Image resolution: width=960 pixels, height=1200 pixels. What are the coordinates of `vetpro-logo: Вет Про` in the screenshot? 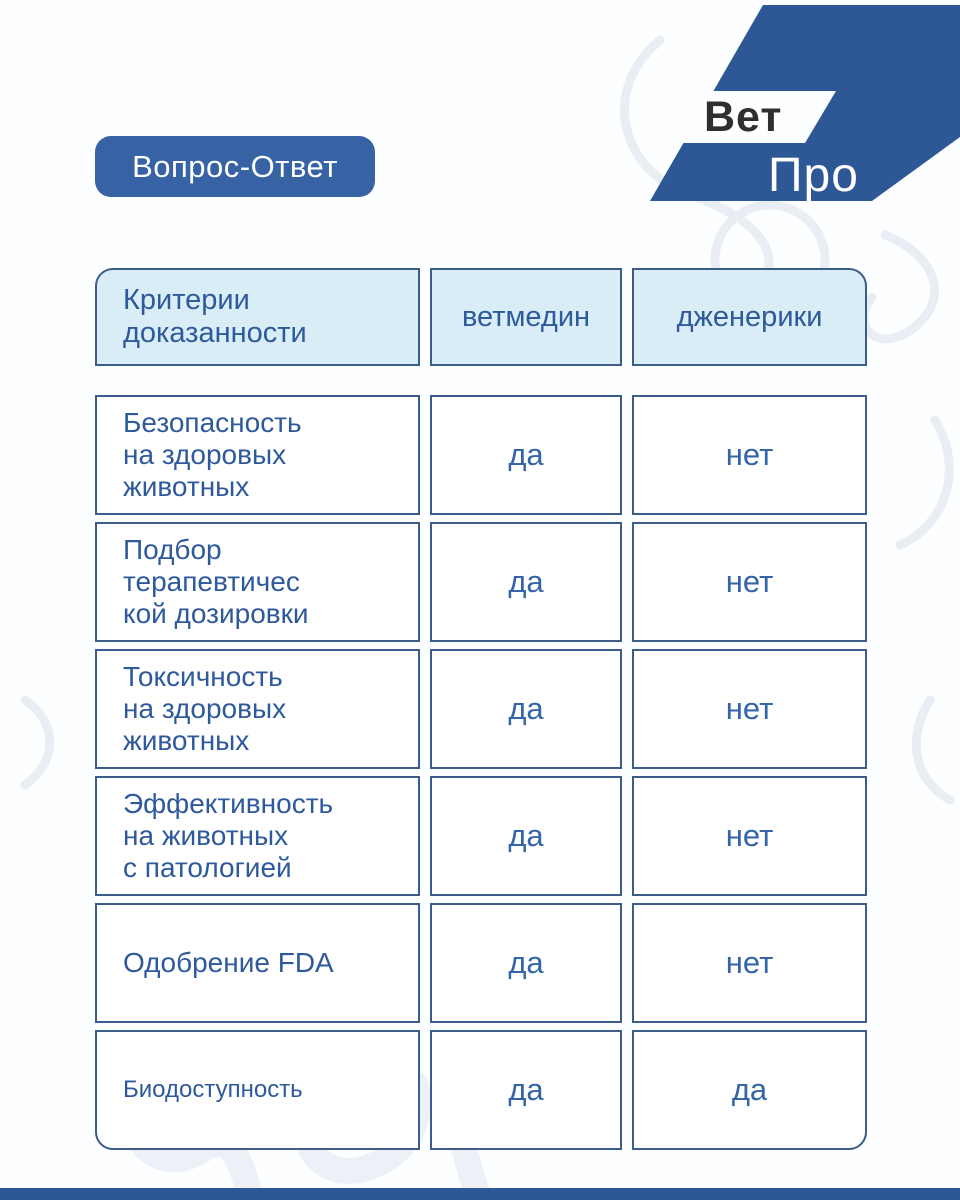 It's located at (805, 103).